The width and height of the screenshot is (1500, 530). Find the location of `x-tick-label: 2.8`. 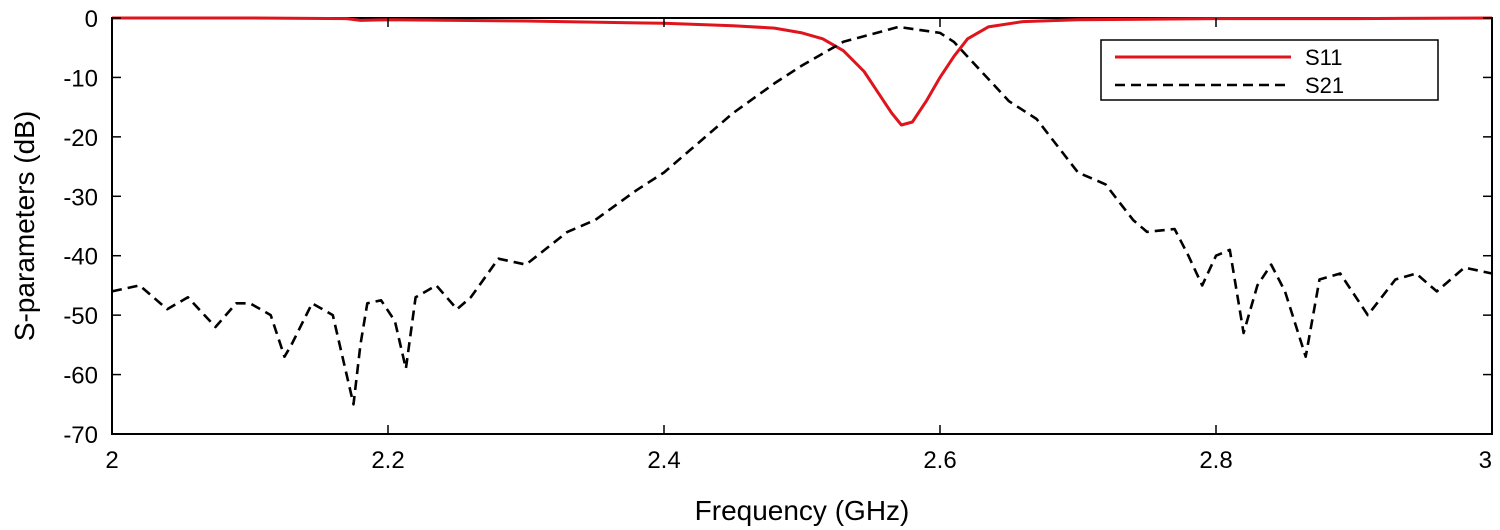

x-tick-label: 2.8 is located at coordinates (1215, 460).